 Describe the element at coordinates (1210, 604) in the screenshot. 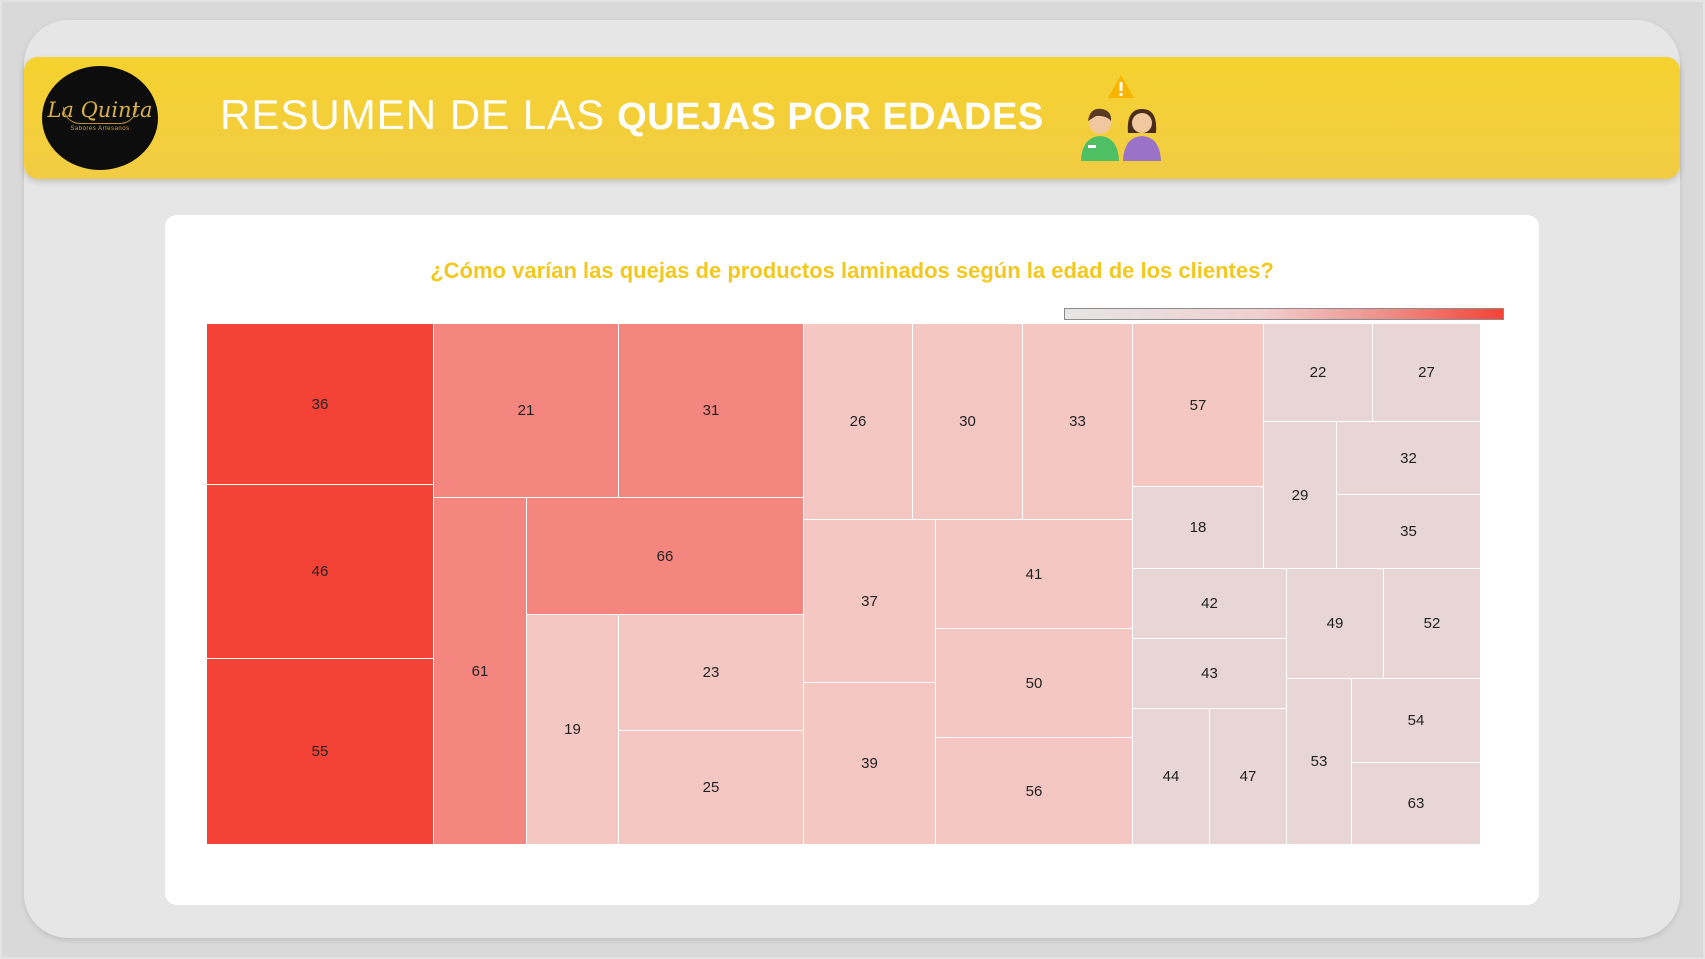

I see `treemap-cell-age-42: 42` at that location.